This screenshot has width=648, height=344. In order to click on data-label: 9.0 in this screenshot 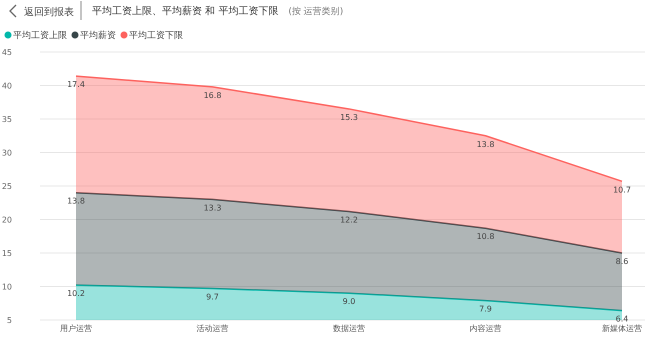, I will do `click(349, 301)`.